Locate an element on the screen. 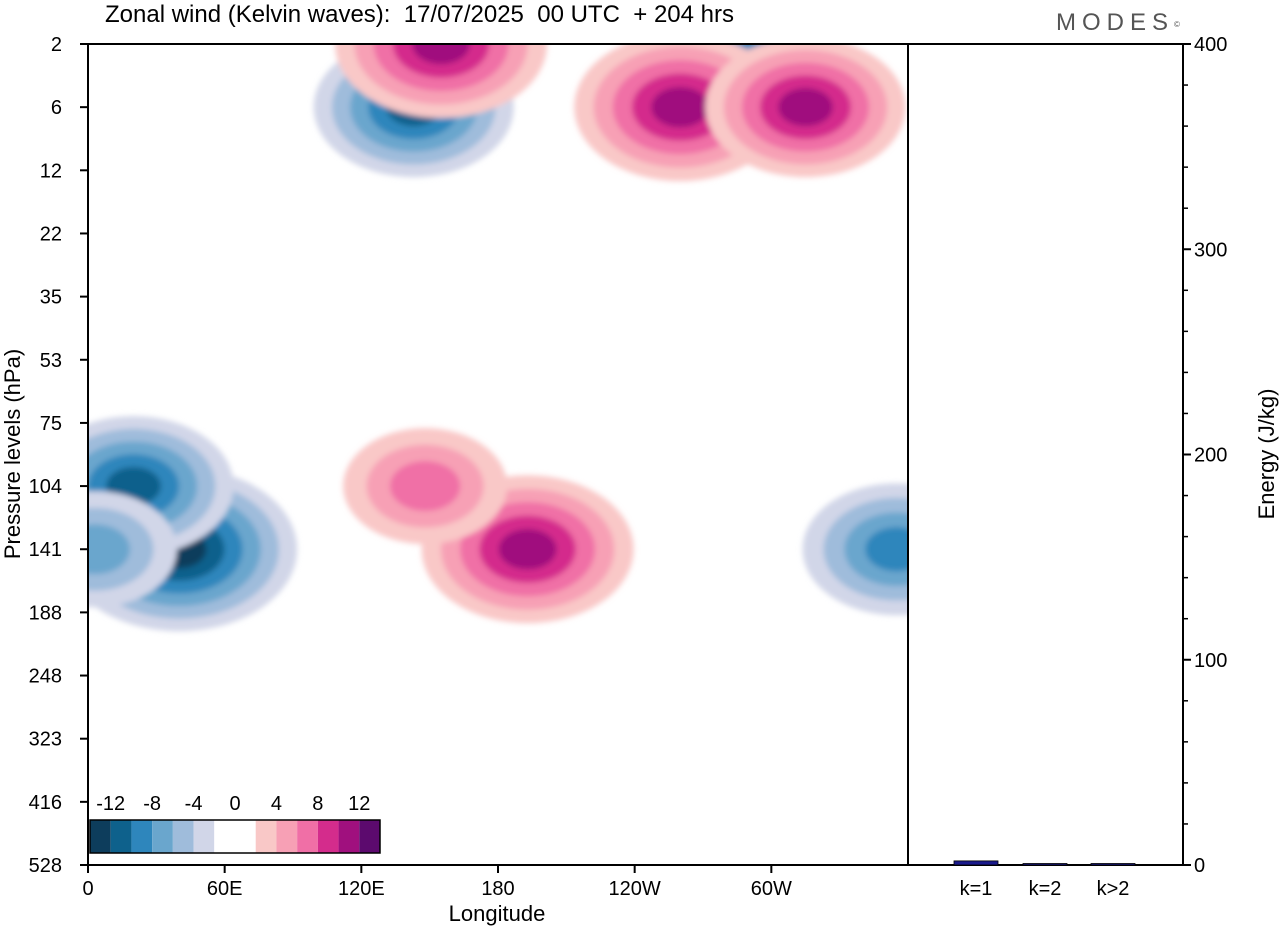 The image size is (1280, 930). energy-axis: 0 100 200 300 400 is located at coordinates (1205, 455).